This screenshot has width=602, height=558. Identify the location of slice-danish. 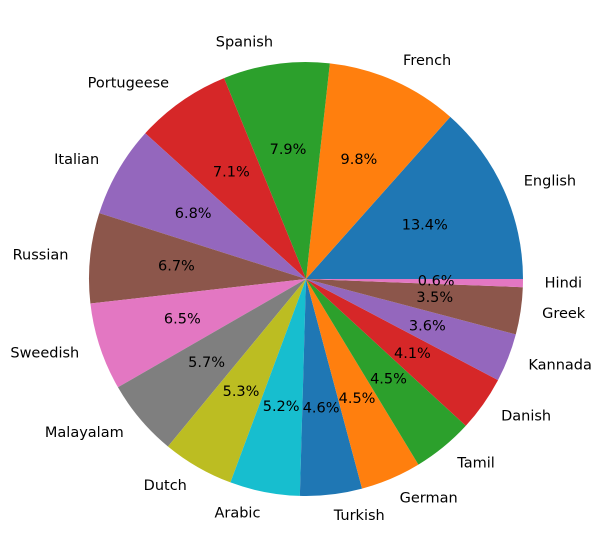
(402, 352).